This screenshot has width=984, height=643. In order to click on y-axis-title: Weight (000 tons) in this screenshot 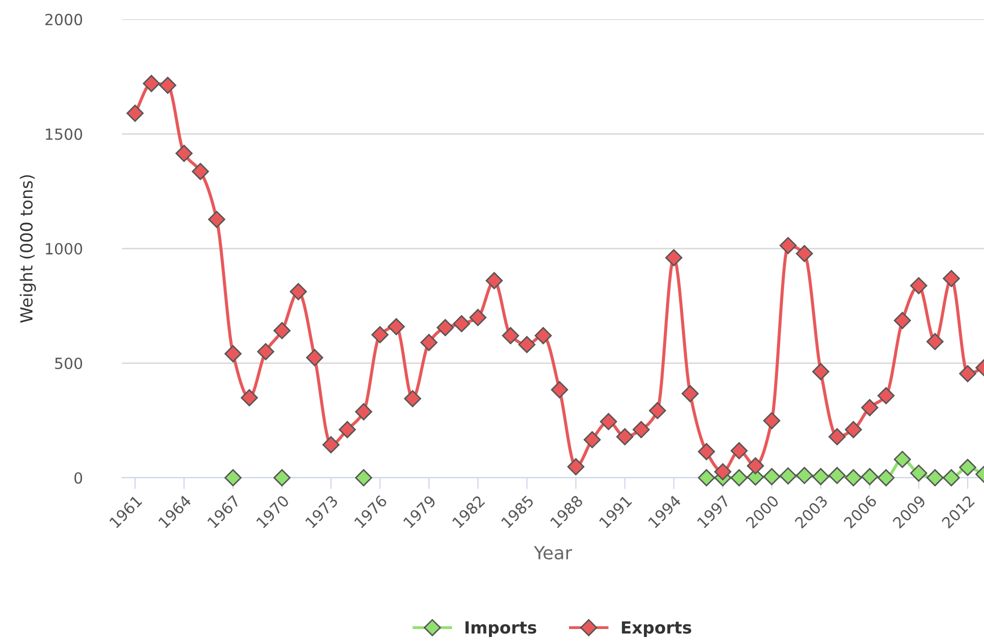, I will do `click(28, 249)`.